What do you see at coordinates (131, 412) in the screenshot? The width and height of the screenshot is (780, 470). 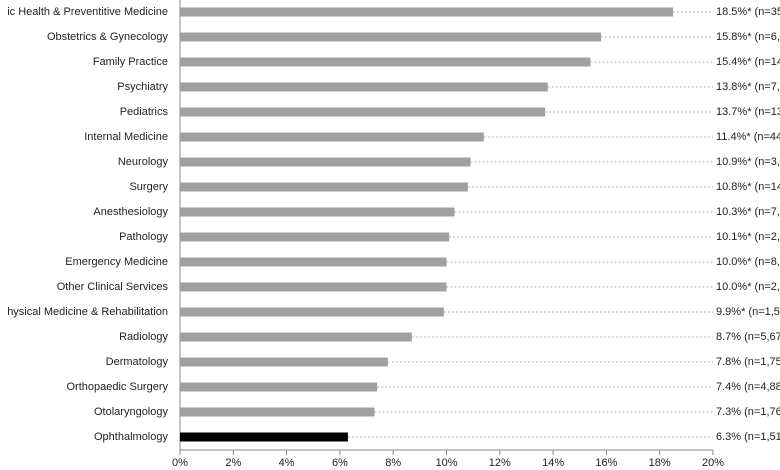 I see `y-tick-label: Otolaryngology` at bounding box center [131, 412].